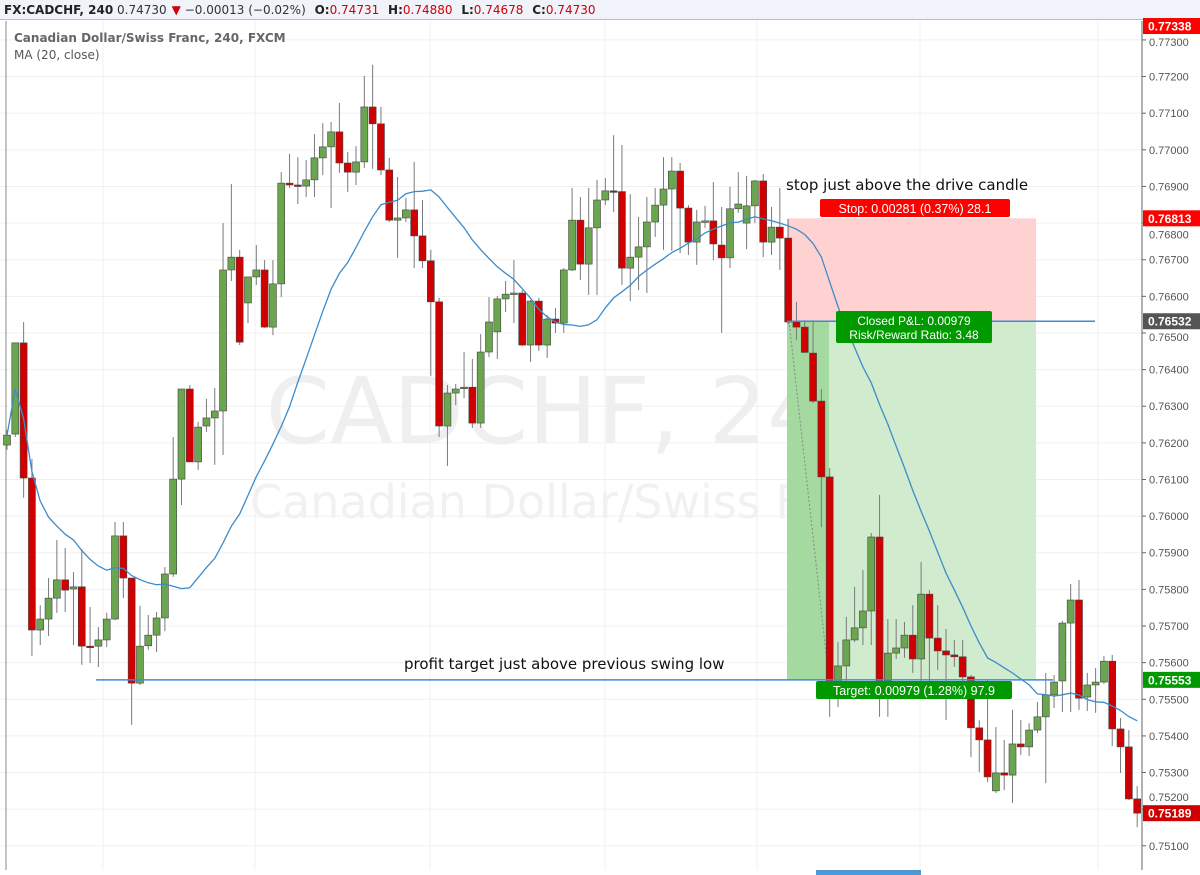  I want to click on target-label-box, so click(914, 690).